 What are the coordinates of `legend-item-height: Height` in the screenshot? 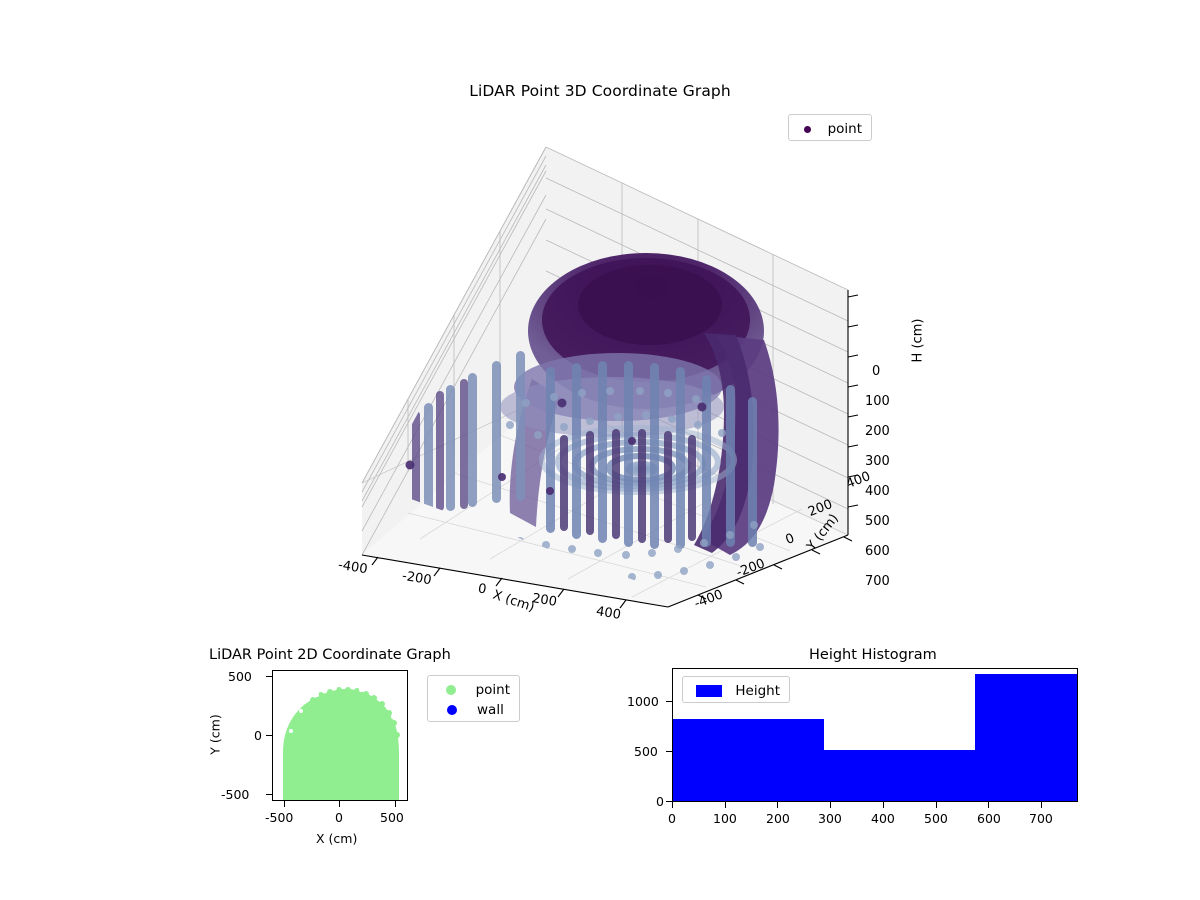 It's located at (735, 691).